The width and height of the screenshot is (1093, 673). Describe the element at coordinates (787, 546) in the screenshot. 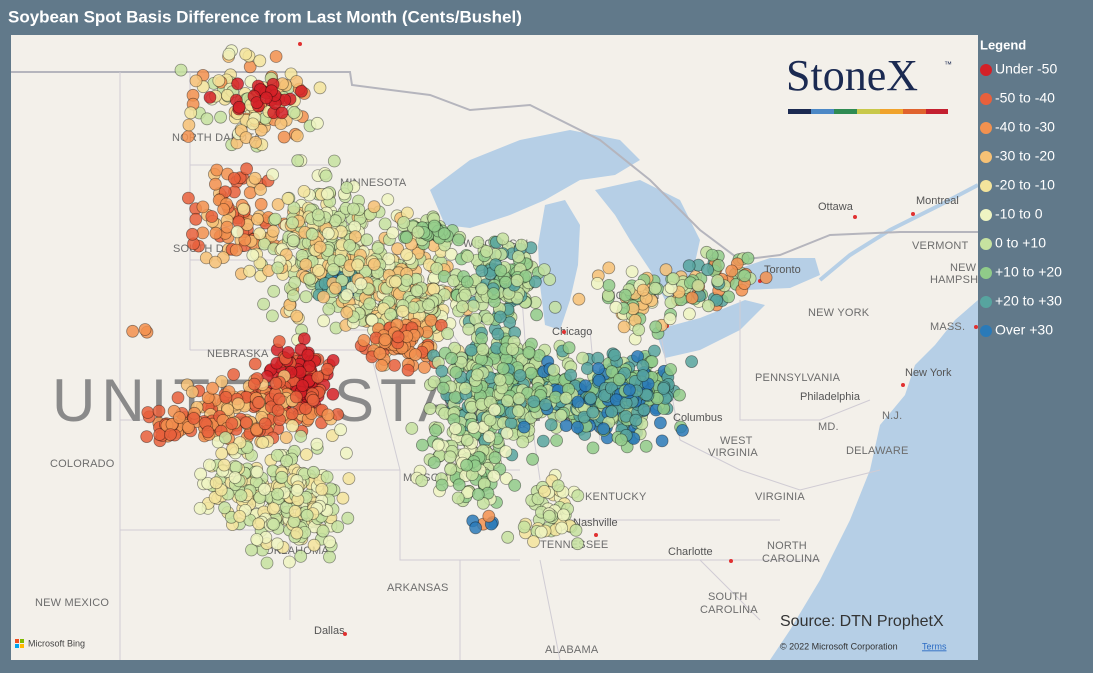

I see `place-label: NORTH` at that location.